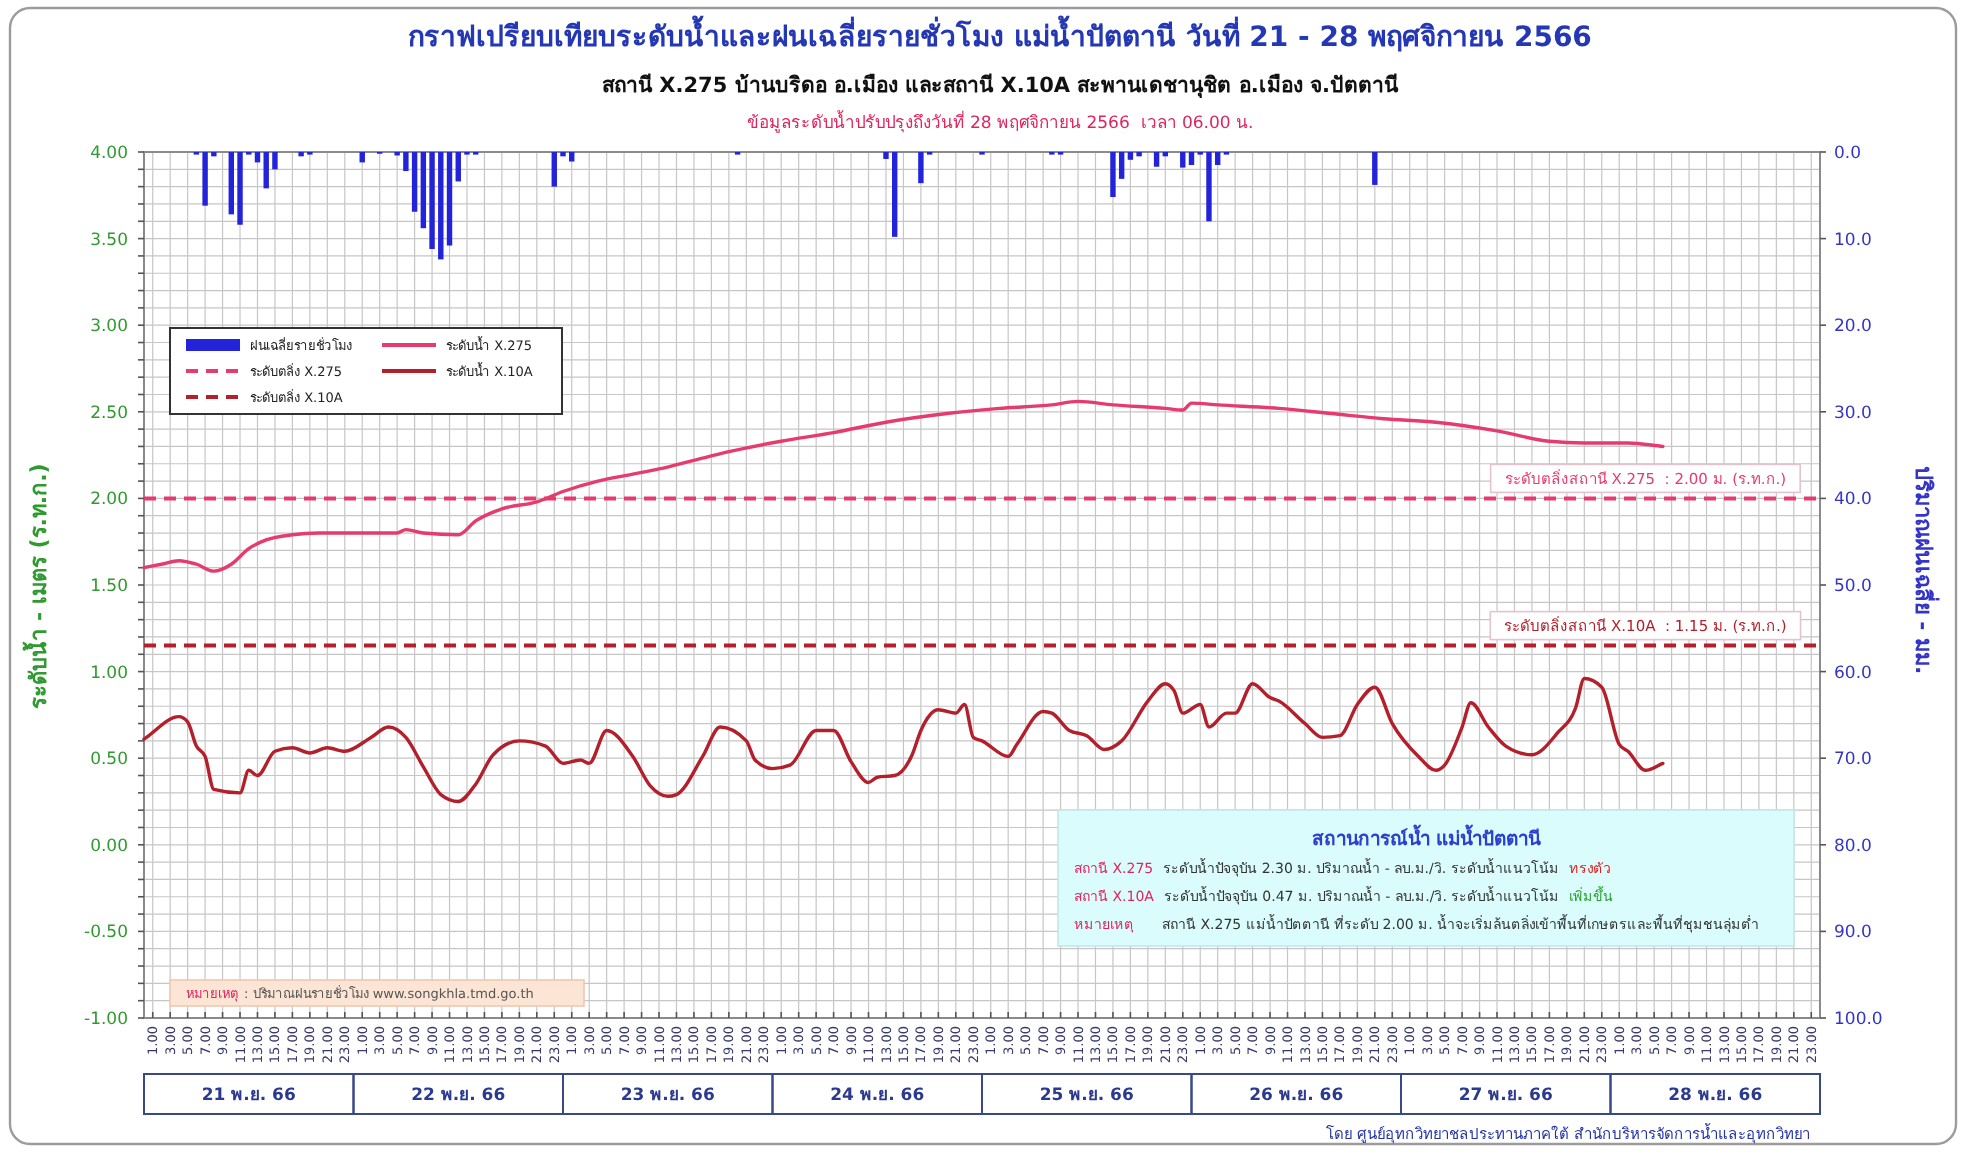  What do you see at coordinates (1853, 846) in the screenshot?
I see `y2-tick-label: 80.0` at bounding box center [1853, 846].